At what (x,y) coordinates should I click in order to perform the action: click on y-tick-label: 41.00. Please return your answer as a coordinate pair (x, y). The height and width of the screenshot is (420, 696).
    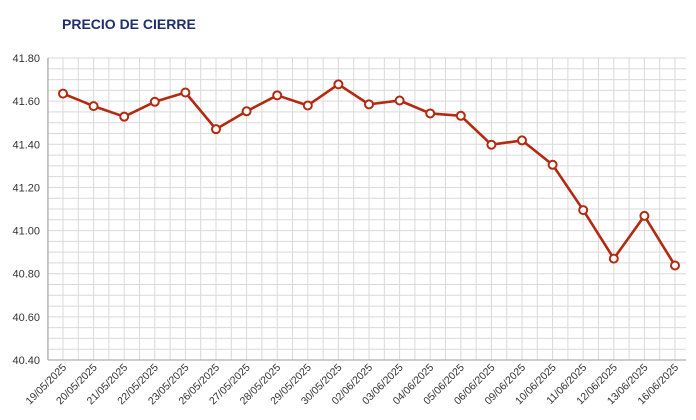
    Looking at the image, I should click on (26, 232).